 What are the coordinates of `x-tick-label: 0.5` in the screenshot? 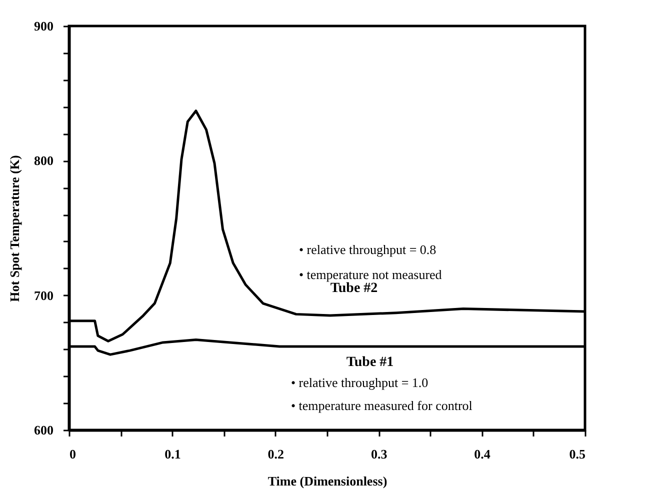 It's located at (577, 454).